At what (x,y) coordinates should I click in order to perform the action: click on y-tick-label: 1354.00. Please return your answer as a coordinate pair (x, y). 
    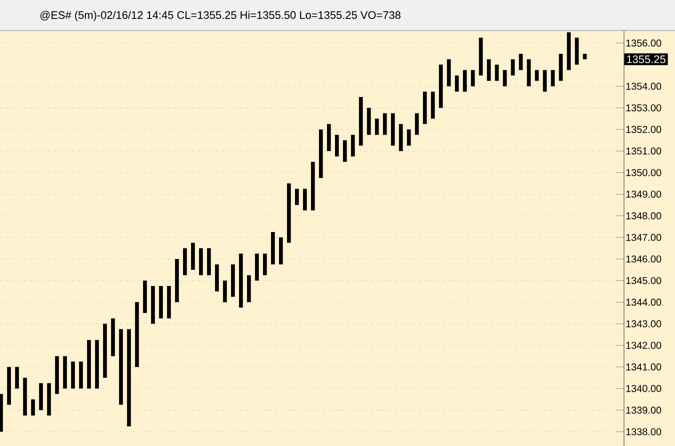
    Looking at the image, I should click on (644, 86).